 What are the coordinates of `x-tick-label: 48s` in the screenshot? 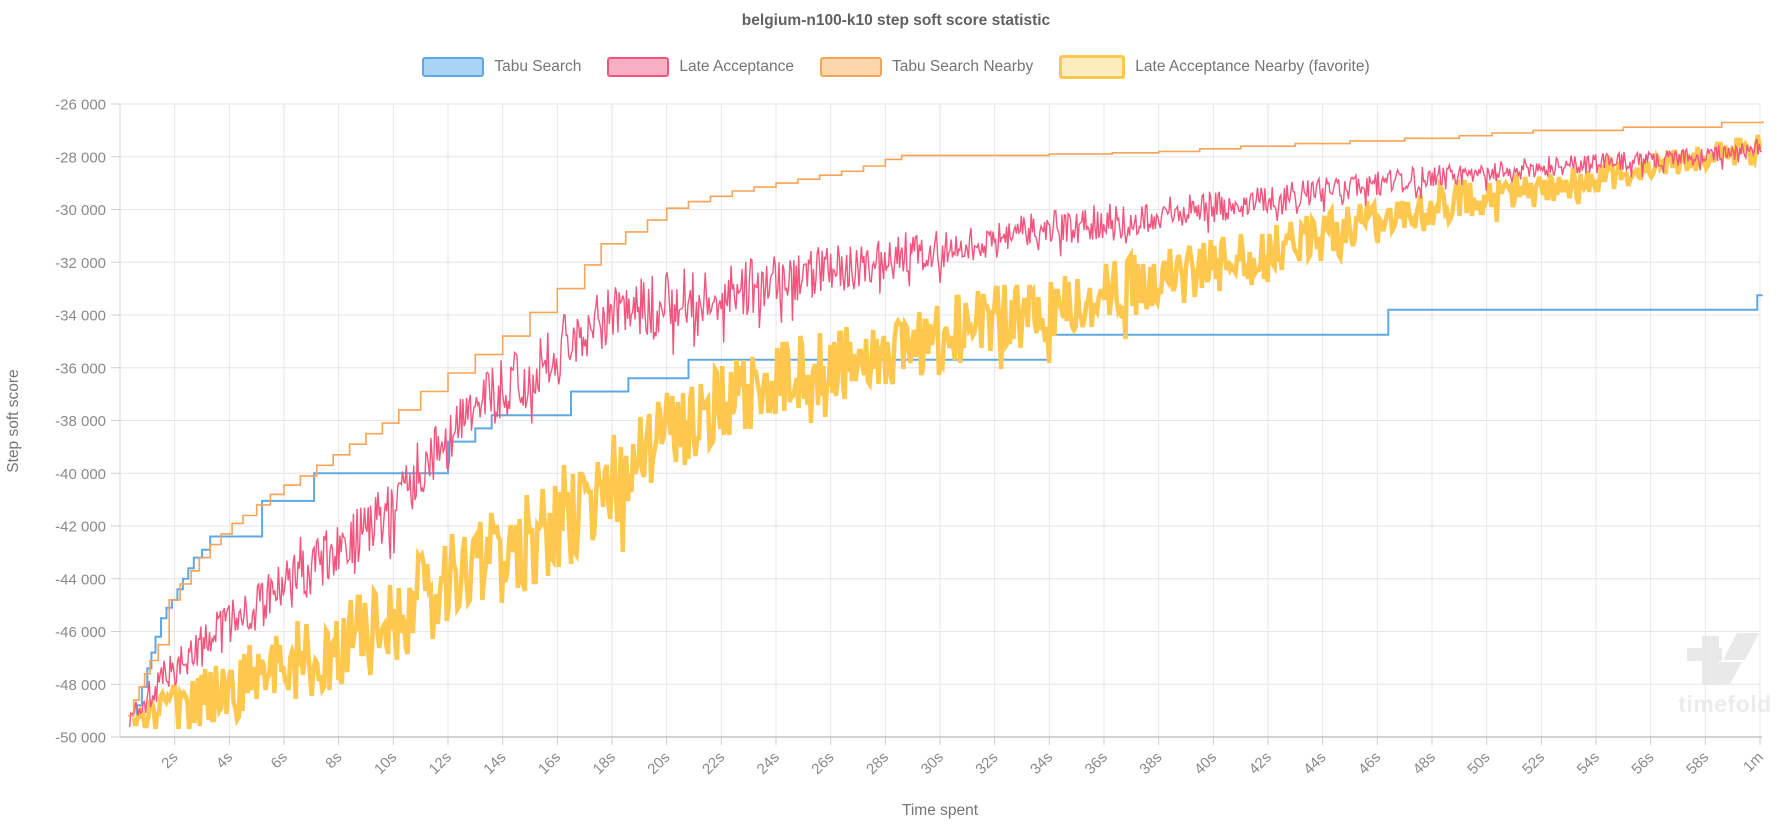 It's located at (1424, 763).